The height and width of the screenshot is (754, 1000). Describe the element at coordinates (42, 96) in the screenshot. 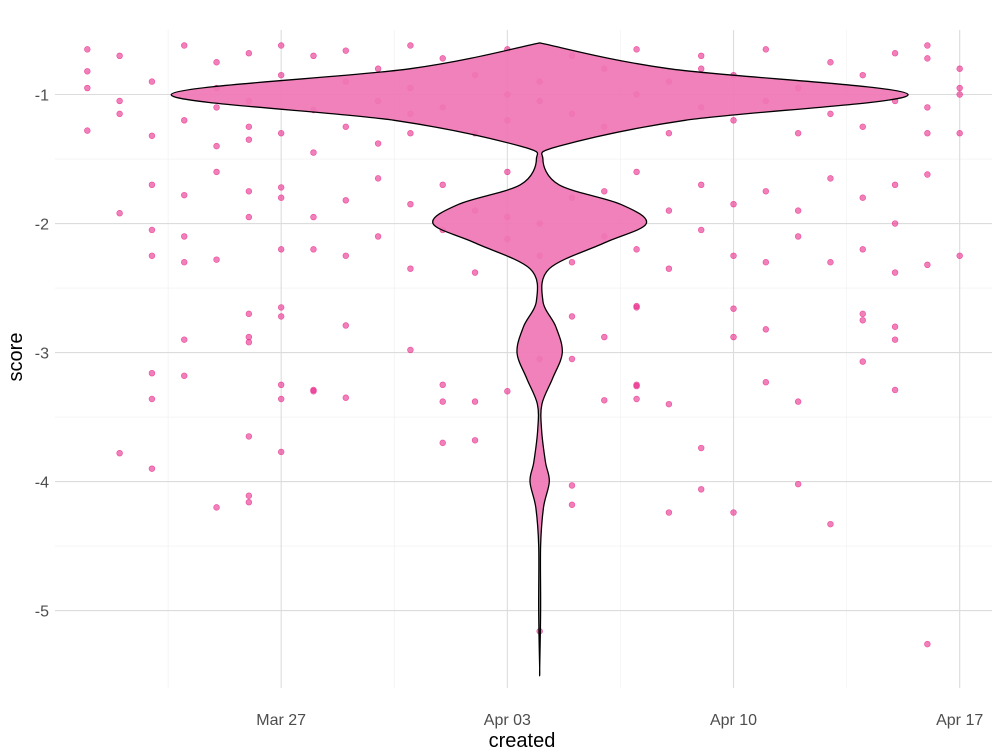

I see `y-tick-label: -1` at that location.